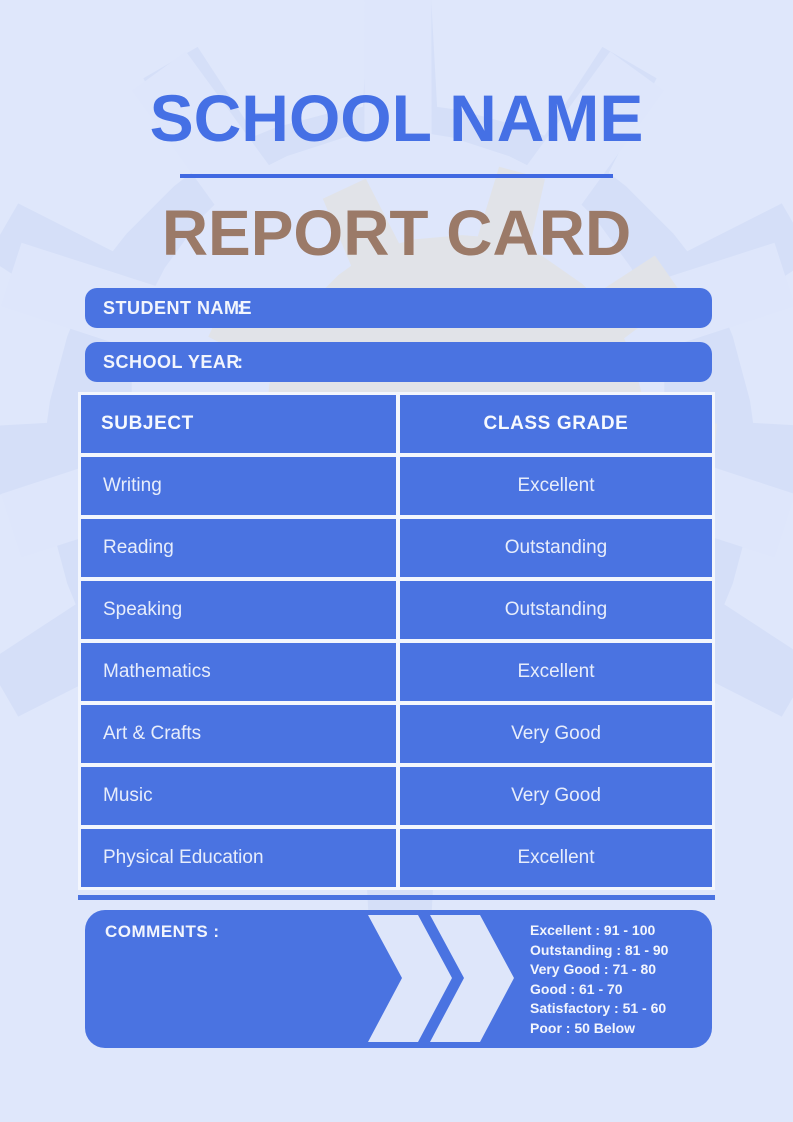  I want to click on table-row-subject: Physical Education, so click(238, 858).